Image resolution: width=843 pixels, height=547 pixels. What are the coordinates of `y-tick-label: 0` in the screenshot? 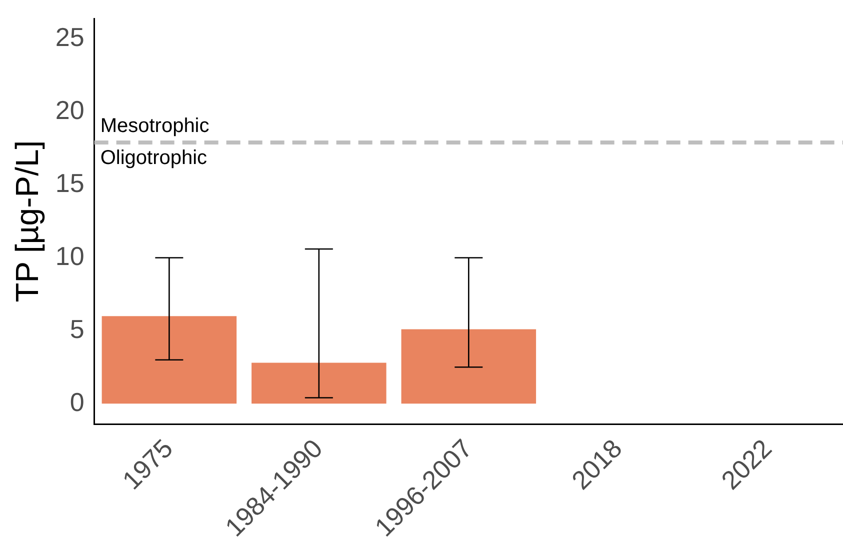 It's located at (77, 401).